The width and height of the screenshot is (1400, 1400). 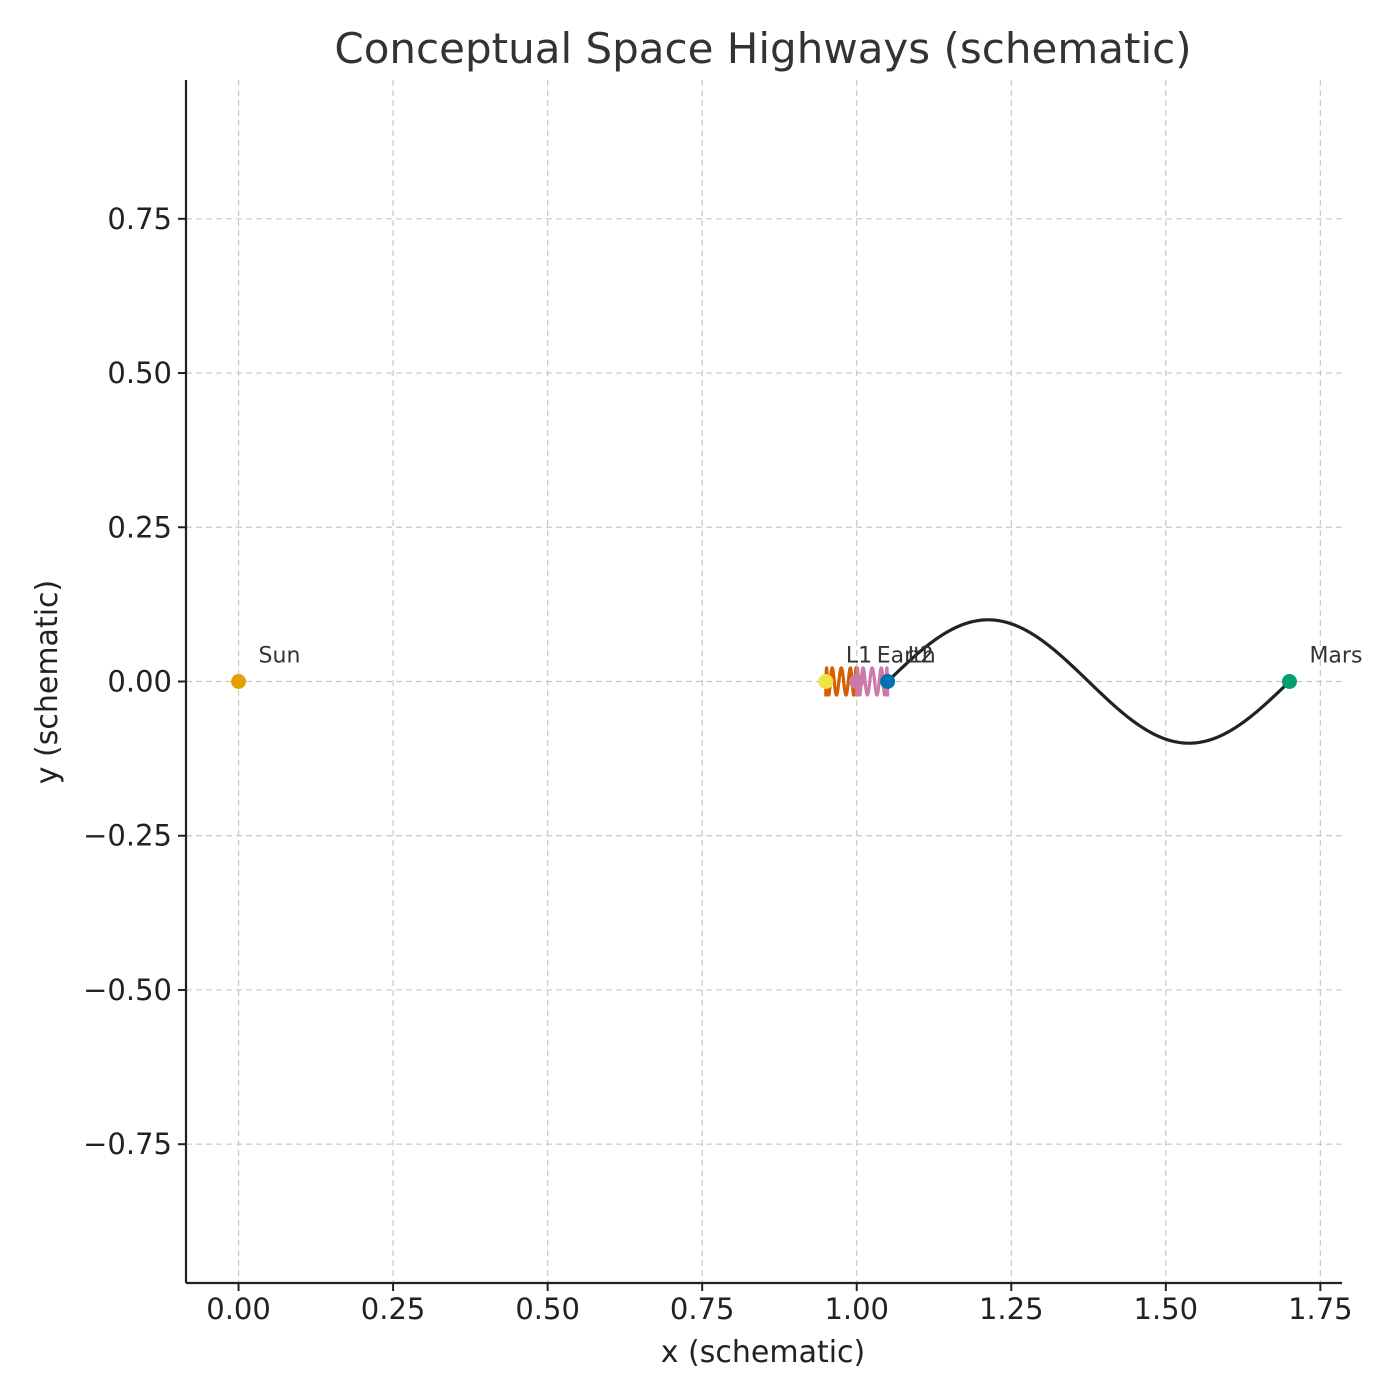 What do you see at coordinates (779, 1304) in the screenshot?
I see `x-ticks: 0.00 0.25 0.50 0.75 1.00 1.25 1.50 1.75` at bounding box center [779, 1304].